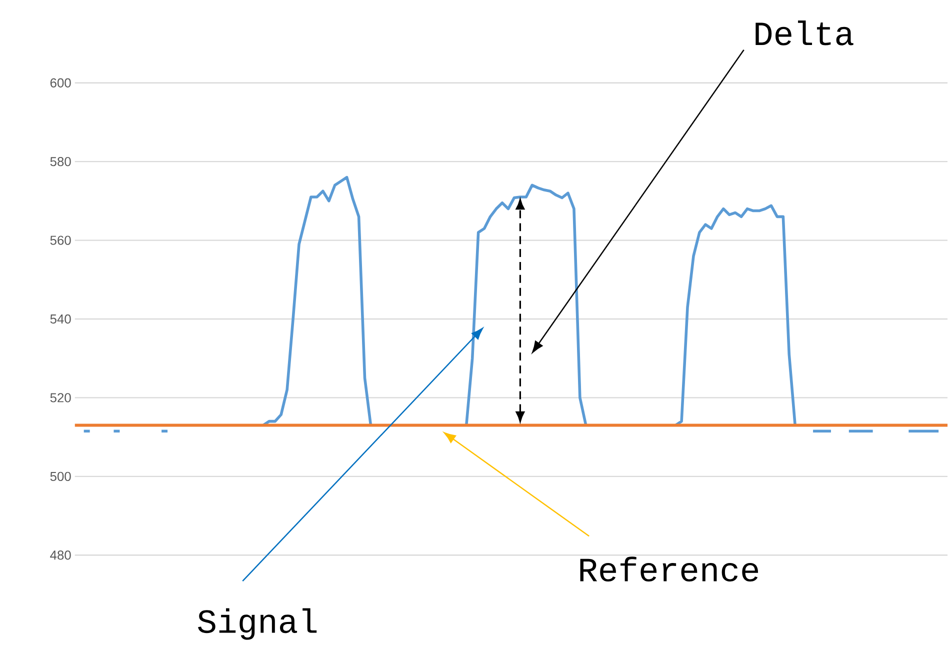 Image resolution: width=949 pixels, height=645 pixels. I want to click on text: Reference, so click(669, 569).